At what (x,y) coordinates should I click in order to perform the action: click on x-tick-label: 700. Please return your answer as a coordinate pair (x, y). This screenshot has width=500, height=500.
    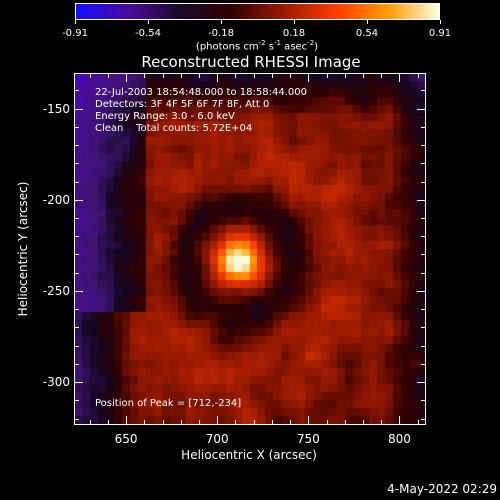
    Looking at the image, I should click on (217, 439).